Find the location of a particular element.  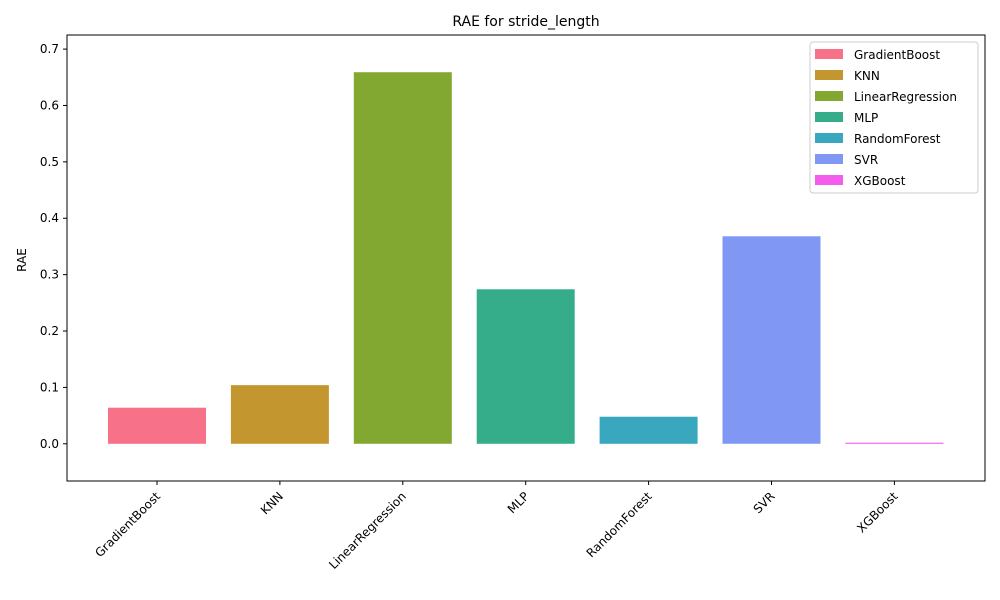

x-tick-label: XGBoost is located at coordinates (877, 512).